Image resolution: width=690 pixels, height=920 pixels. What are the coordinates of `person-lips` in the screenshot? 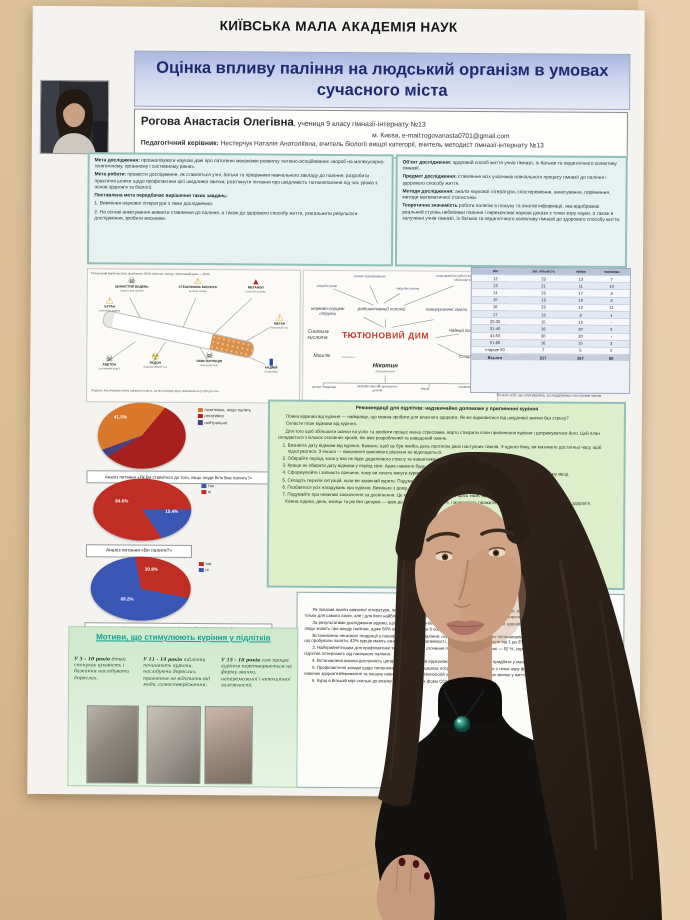 It's located at (465, 628).